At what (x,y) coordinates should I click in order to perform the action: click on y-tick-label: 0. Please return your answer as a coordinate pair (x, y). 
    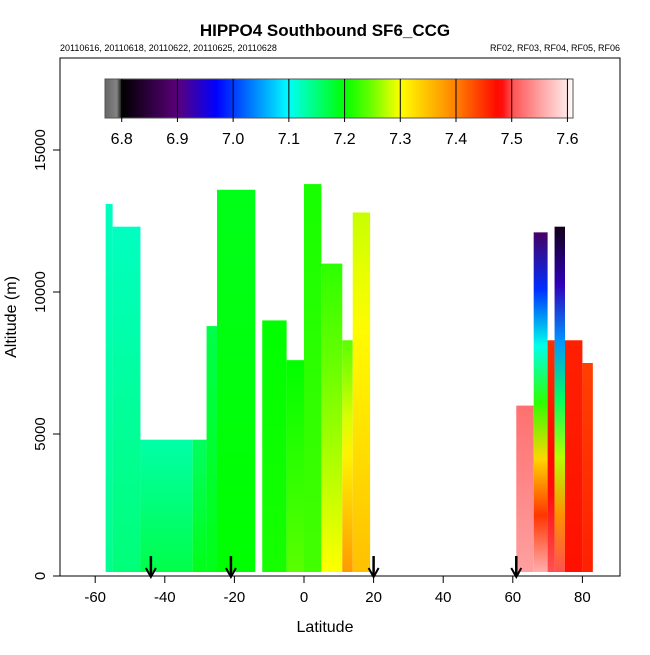
    Looking at the image, I should click on (40, 576).